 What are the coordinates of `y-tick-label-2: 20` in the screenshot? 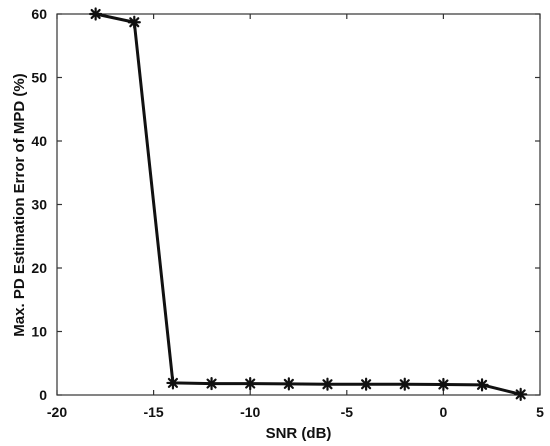 It's located at (39, 268).